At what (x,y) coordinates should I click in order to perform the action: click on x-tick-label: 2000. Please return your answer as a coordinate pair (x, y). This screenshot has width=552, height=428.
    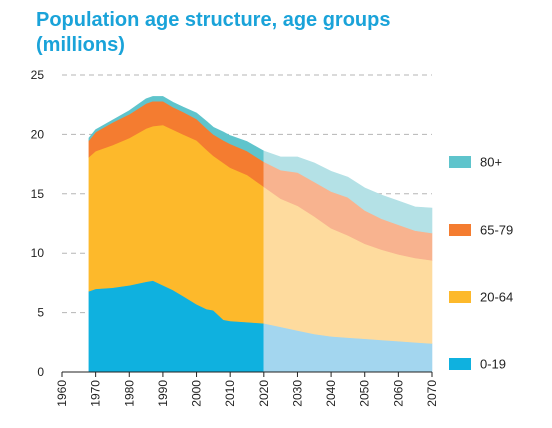
    Looking at the image, I should click on (197, 393).